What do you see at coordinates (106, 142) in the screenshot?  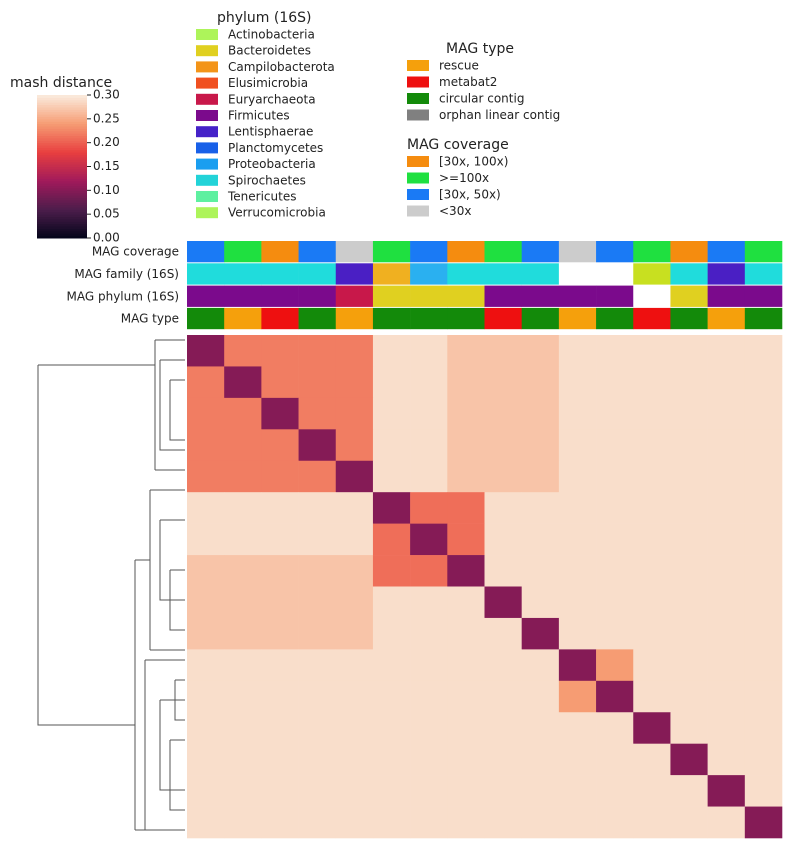 I see `colorbar-tick-label: 0.20` at bounding box center [106, 142].